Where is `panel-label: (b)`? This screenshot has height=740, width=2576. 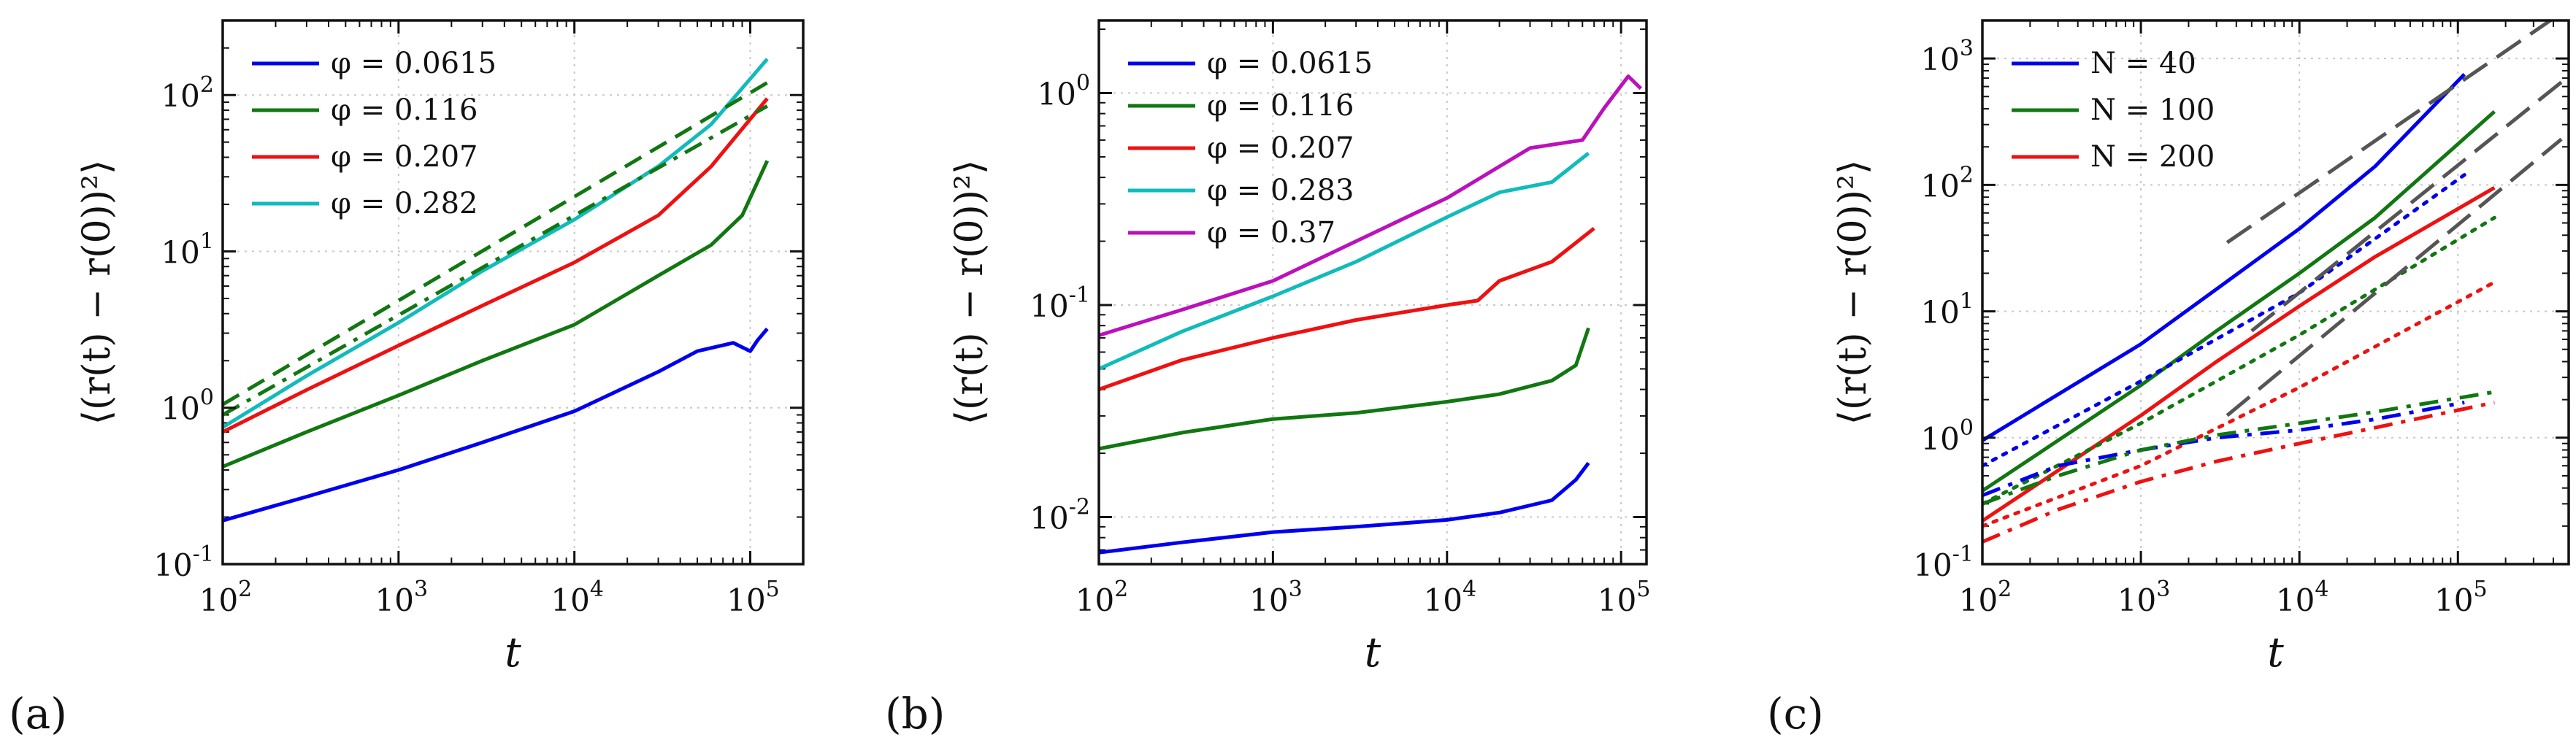 panel-label: (b) is located at coordinates (915, 714).